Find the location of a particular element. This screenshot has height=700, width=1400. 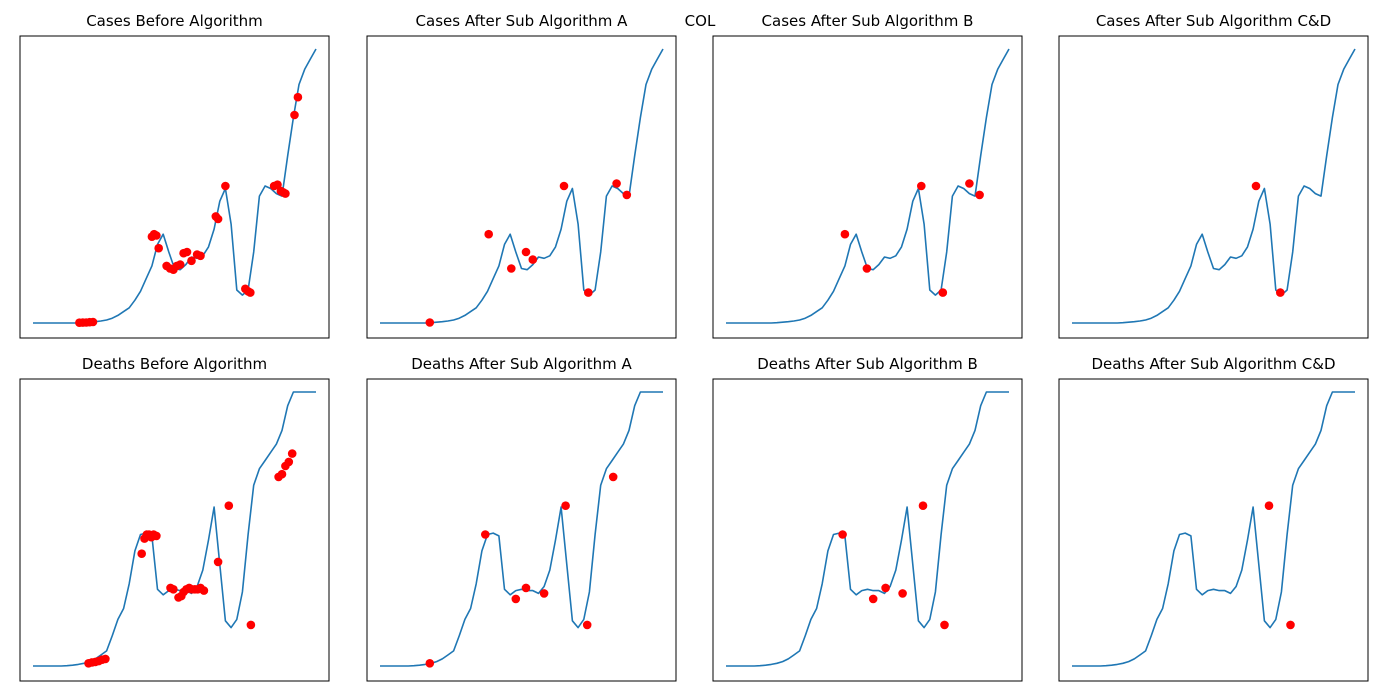

panel-title: Deaths After Sub Algorithm A is located at coordinates (521, 364).